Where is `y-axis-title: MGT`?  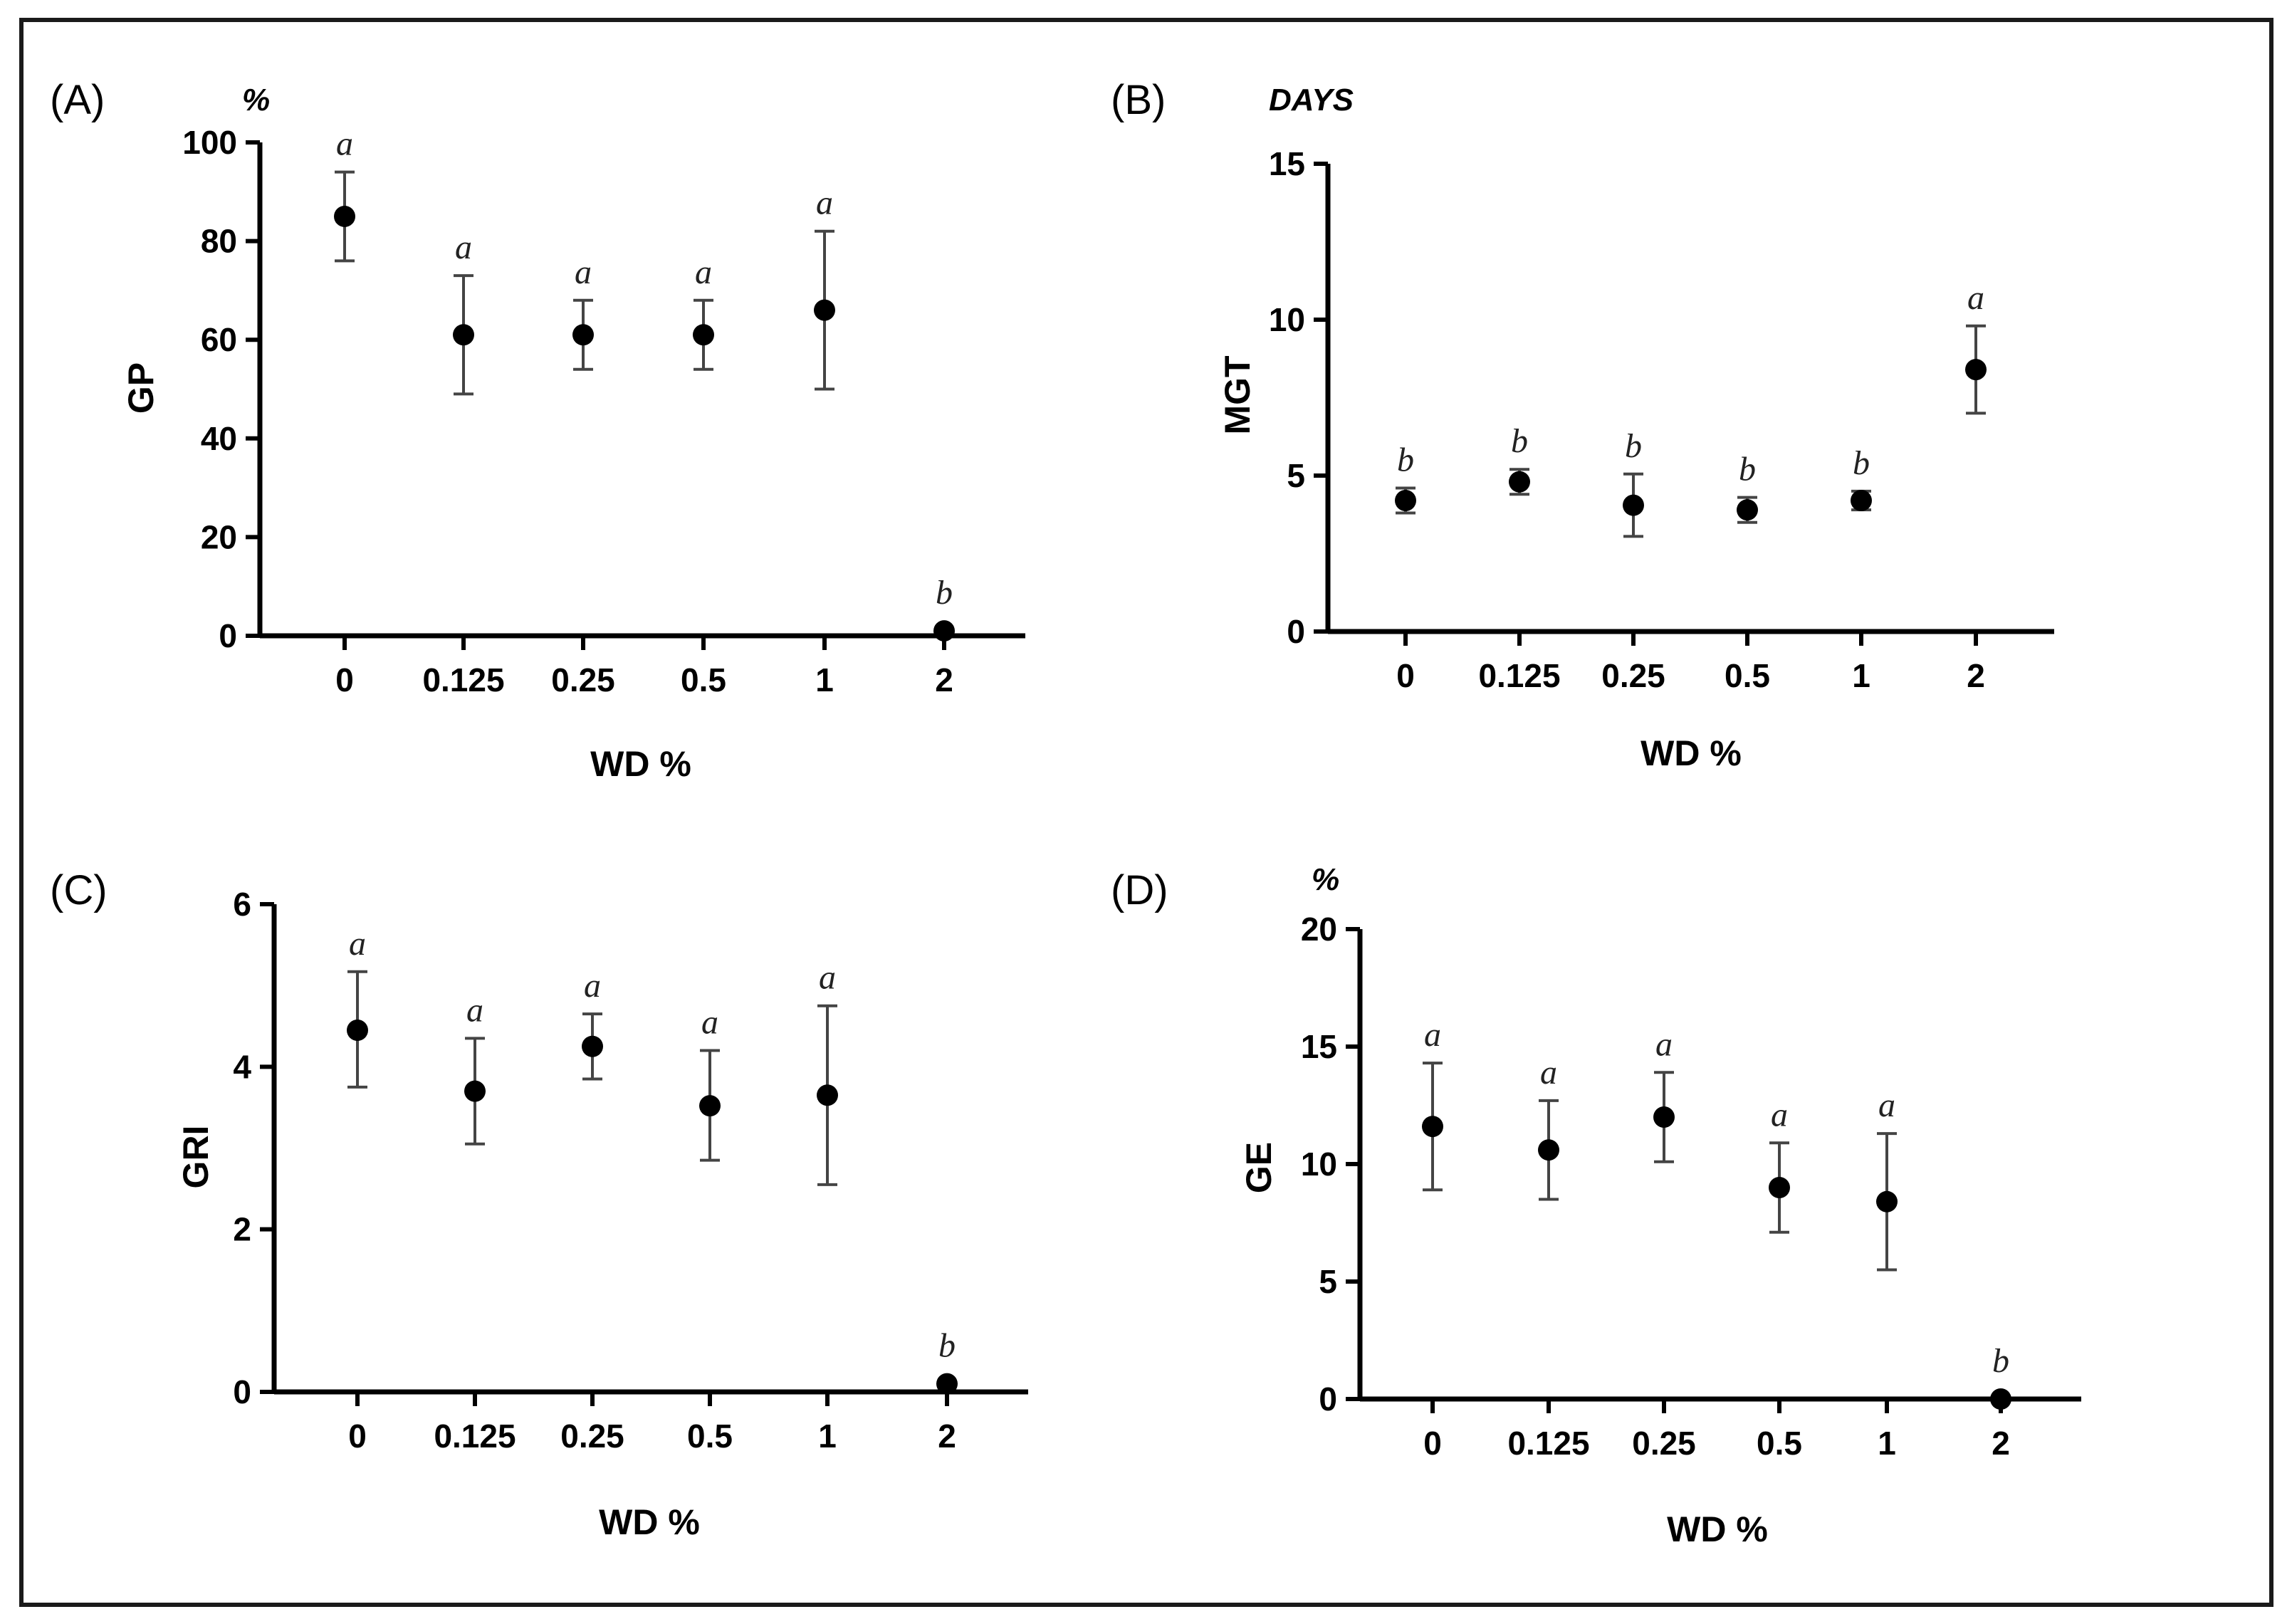 y-axis-title: MGT is located at coordinates (1237, 394).